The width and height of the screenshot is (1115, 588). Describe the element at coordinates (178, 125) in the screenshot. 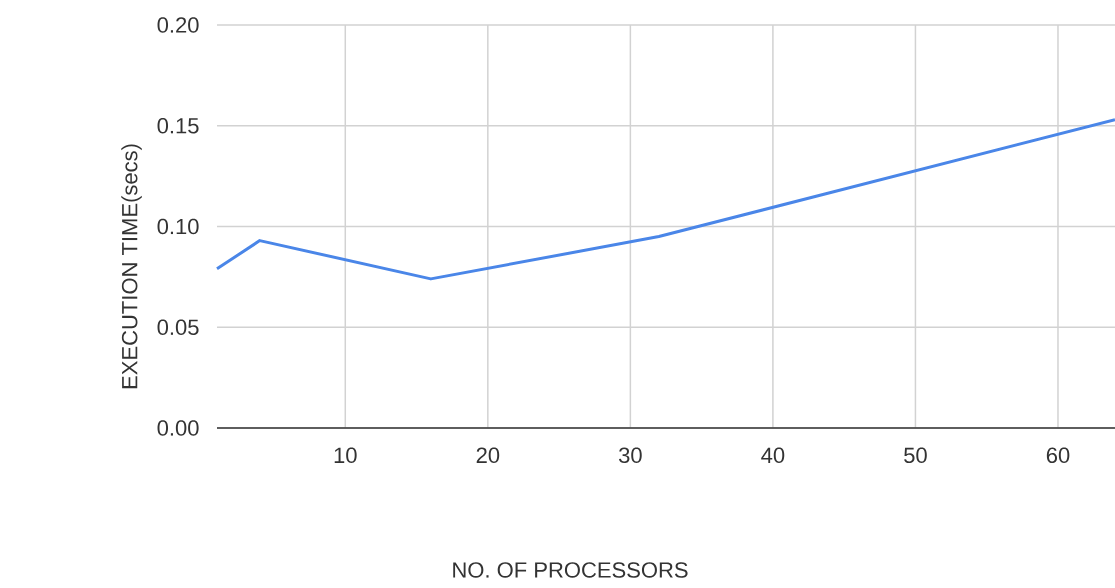

I see `y-tick-label: 0.15` at that location.